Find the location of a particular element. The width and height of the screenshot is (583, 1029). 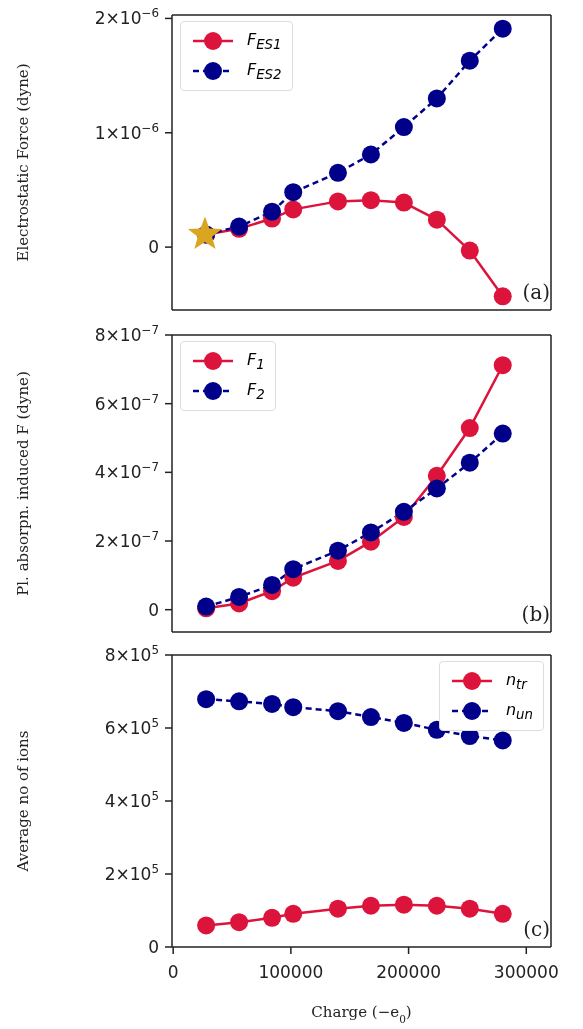

legend-label: n$_{un}$ is located at coordinates (519, 711).